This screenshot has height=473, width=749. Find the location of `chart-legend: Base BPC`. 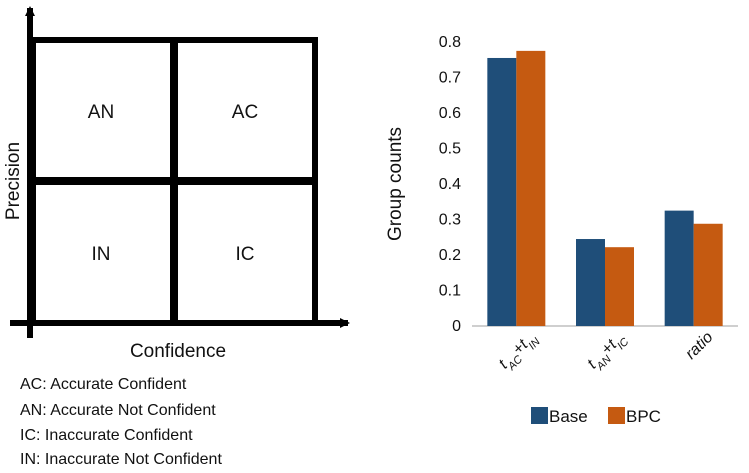

chart-legend: Base BPC is located at coordinates (596, 416).